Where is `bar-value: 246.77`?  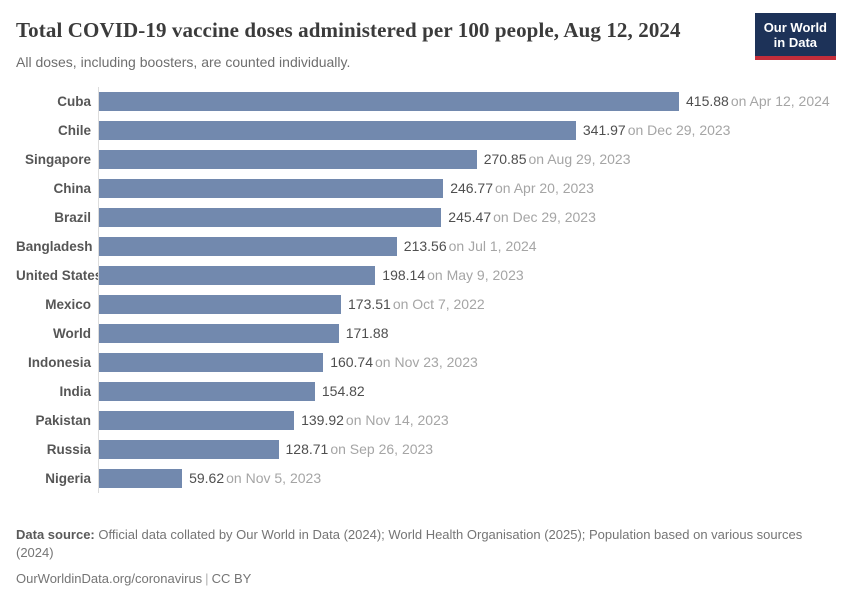
bar-value: 246.77 is located at coordinates (472, 188).